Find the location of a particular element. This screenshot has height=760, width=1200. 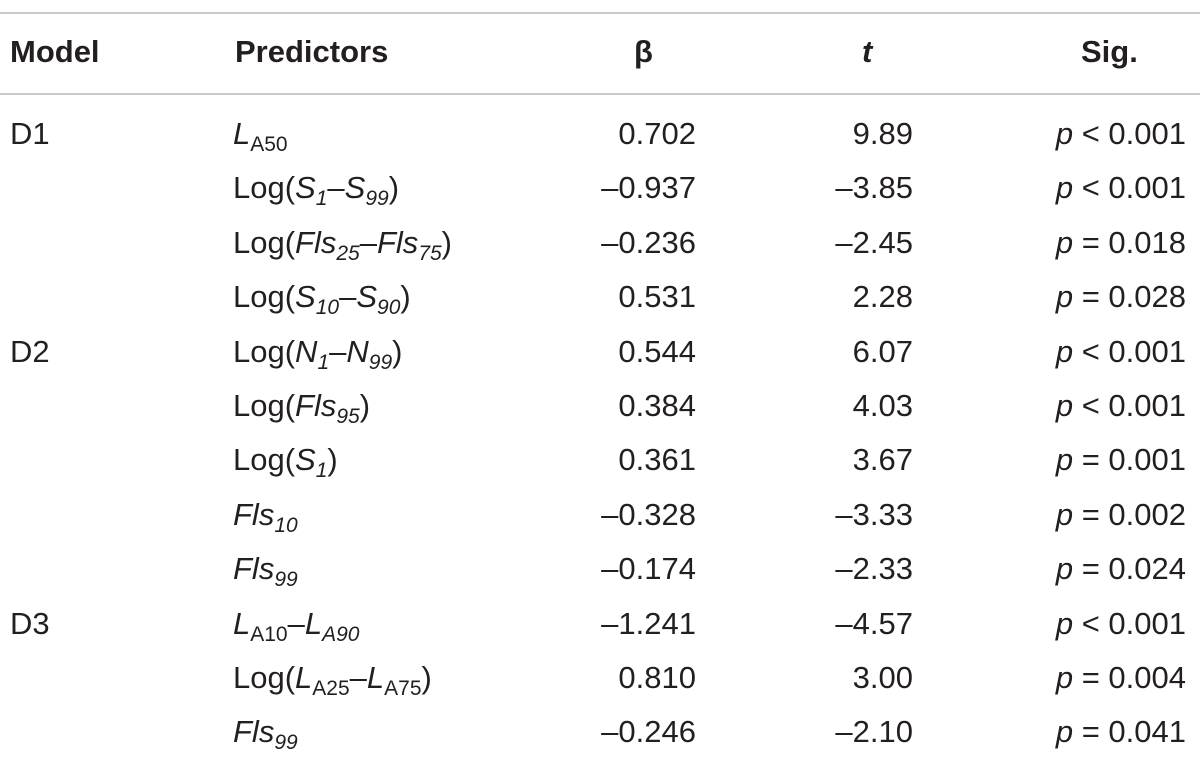

beta-cell: –0.328 is located at coordinates (648, 514).